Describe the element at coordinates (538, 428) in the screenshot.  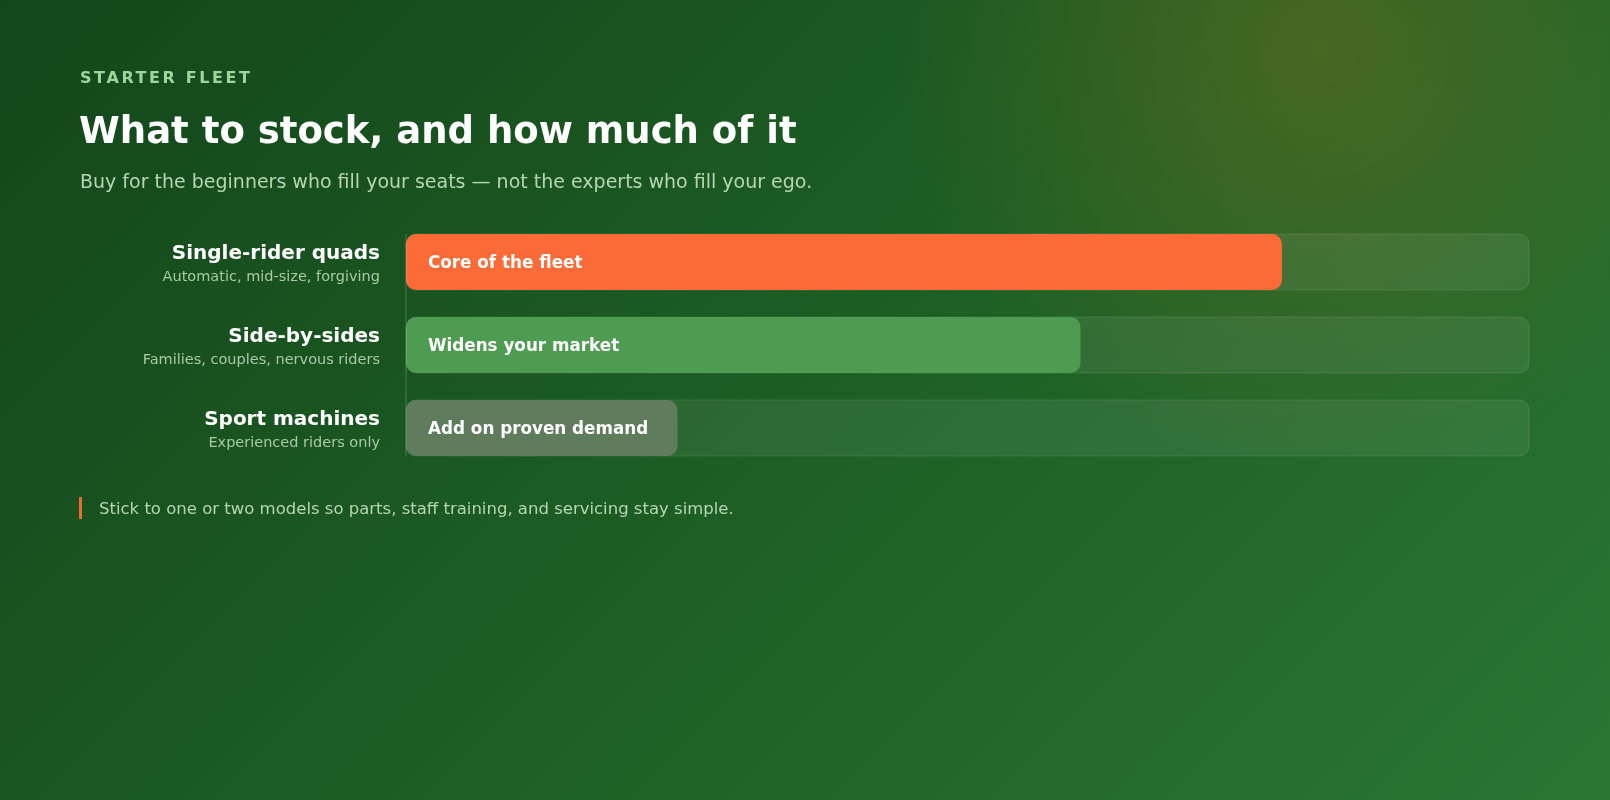
I see `annotation: Add on proven demand` at that location.